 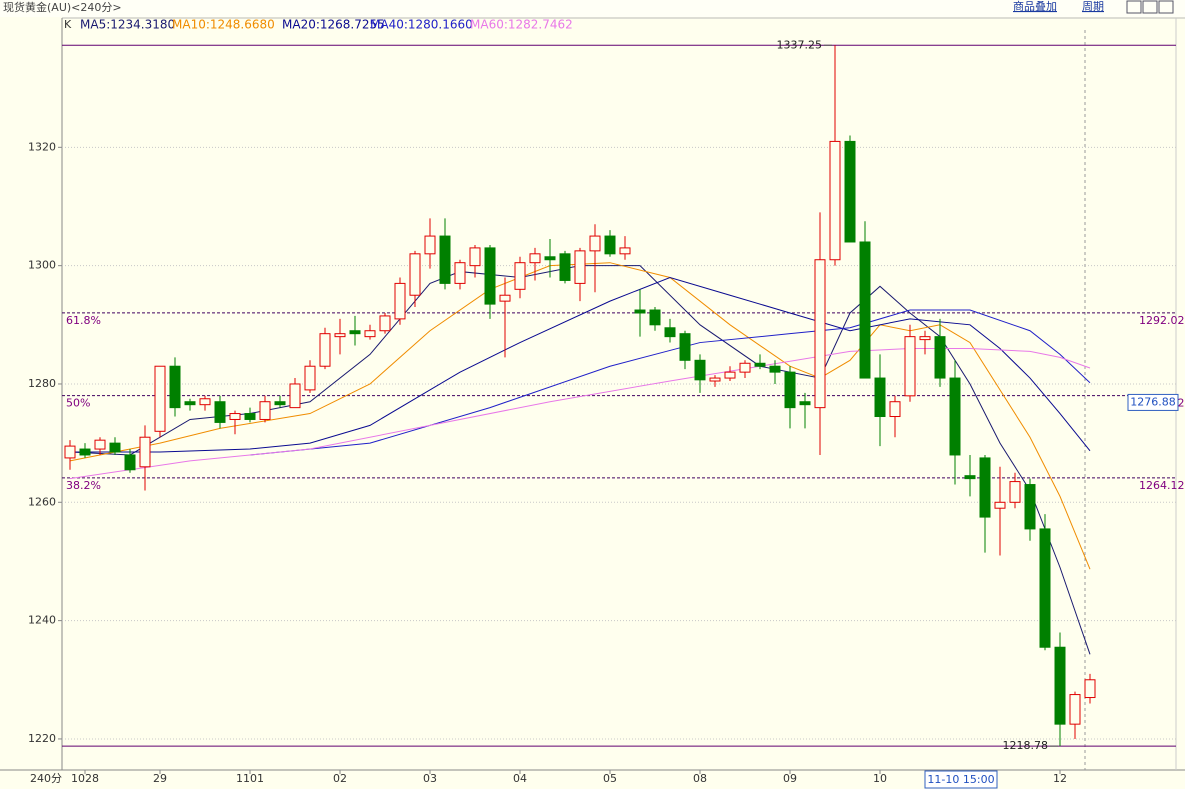 I want to click on cursor-time: 11-10 15:00, so click(x=960, y=779).